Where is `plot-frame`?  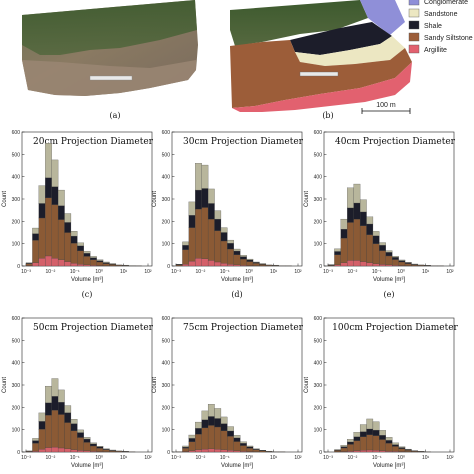
plot-frame is located at coordinates (237, 385).